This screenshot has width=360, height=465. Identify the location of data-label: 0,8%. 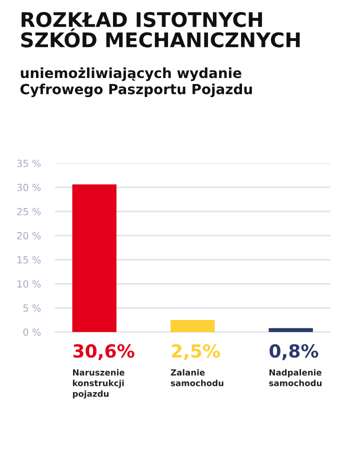
(294, 352).